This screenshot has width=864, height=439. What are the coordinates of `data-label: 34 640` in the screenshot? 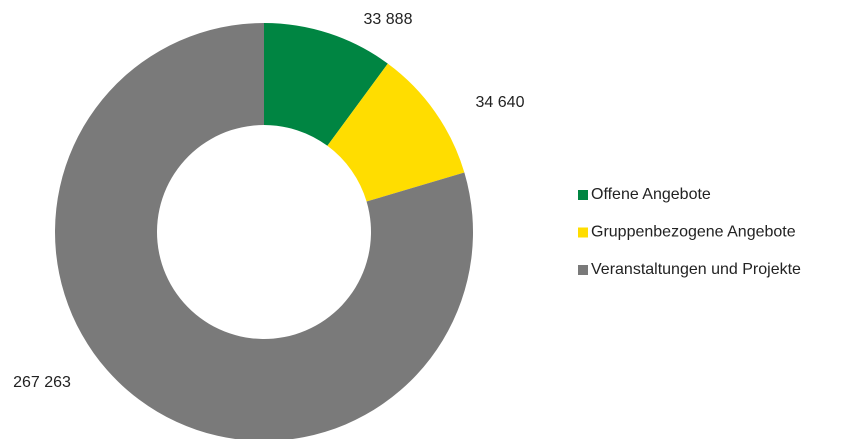 It's located at (500, 102).